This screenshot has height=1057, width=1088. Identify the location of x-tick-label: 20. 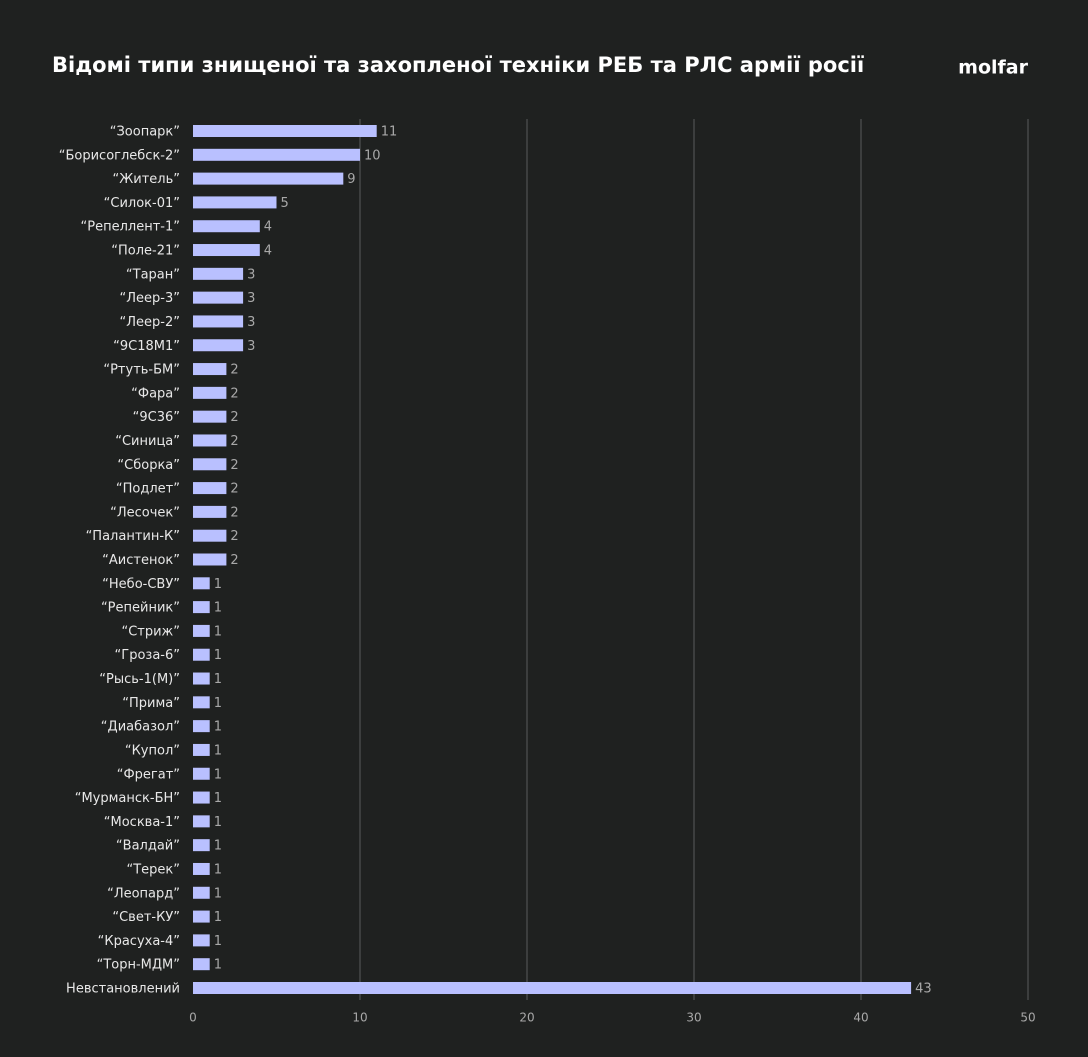
(526, 1018).